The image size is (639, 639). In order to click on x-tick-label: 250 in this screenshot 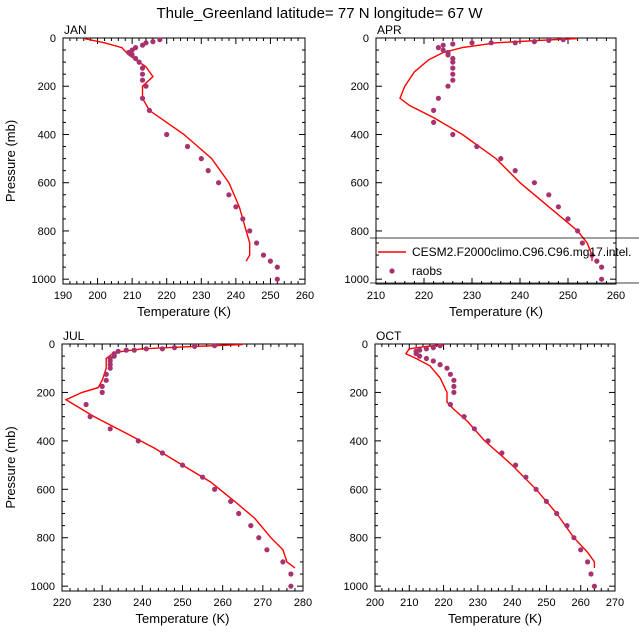, I will do `click(182, 603)`.